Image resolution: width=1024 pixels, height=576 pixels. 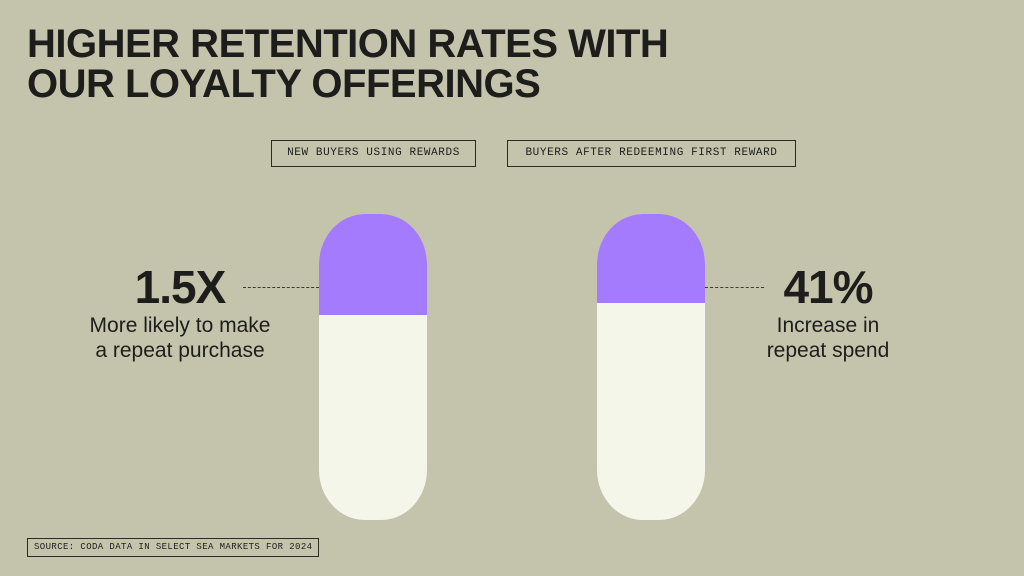 I want to click on title-line-1: HIGHER RETENTION RATES WITH, so click(x=348, y=44).